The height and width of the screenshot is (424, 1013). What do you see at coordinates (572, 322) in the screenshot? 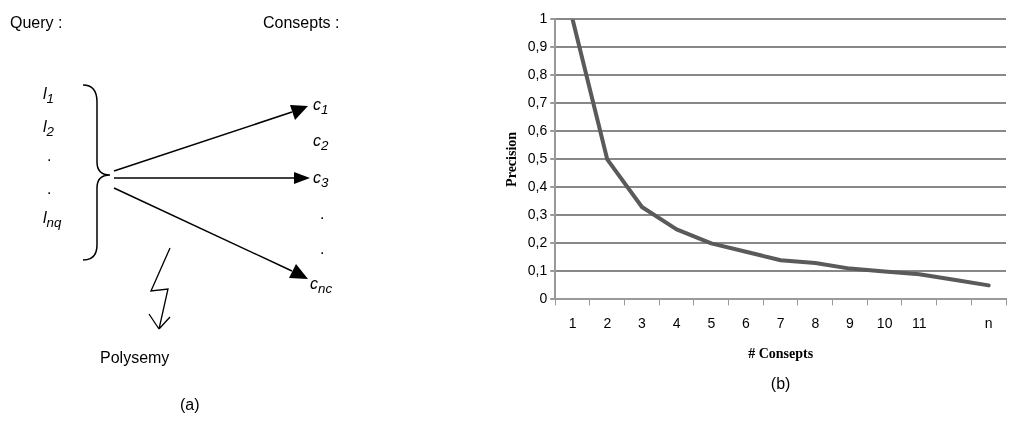
I see `x-tick-label: 1` at bounding box center [572, 322].